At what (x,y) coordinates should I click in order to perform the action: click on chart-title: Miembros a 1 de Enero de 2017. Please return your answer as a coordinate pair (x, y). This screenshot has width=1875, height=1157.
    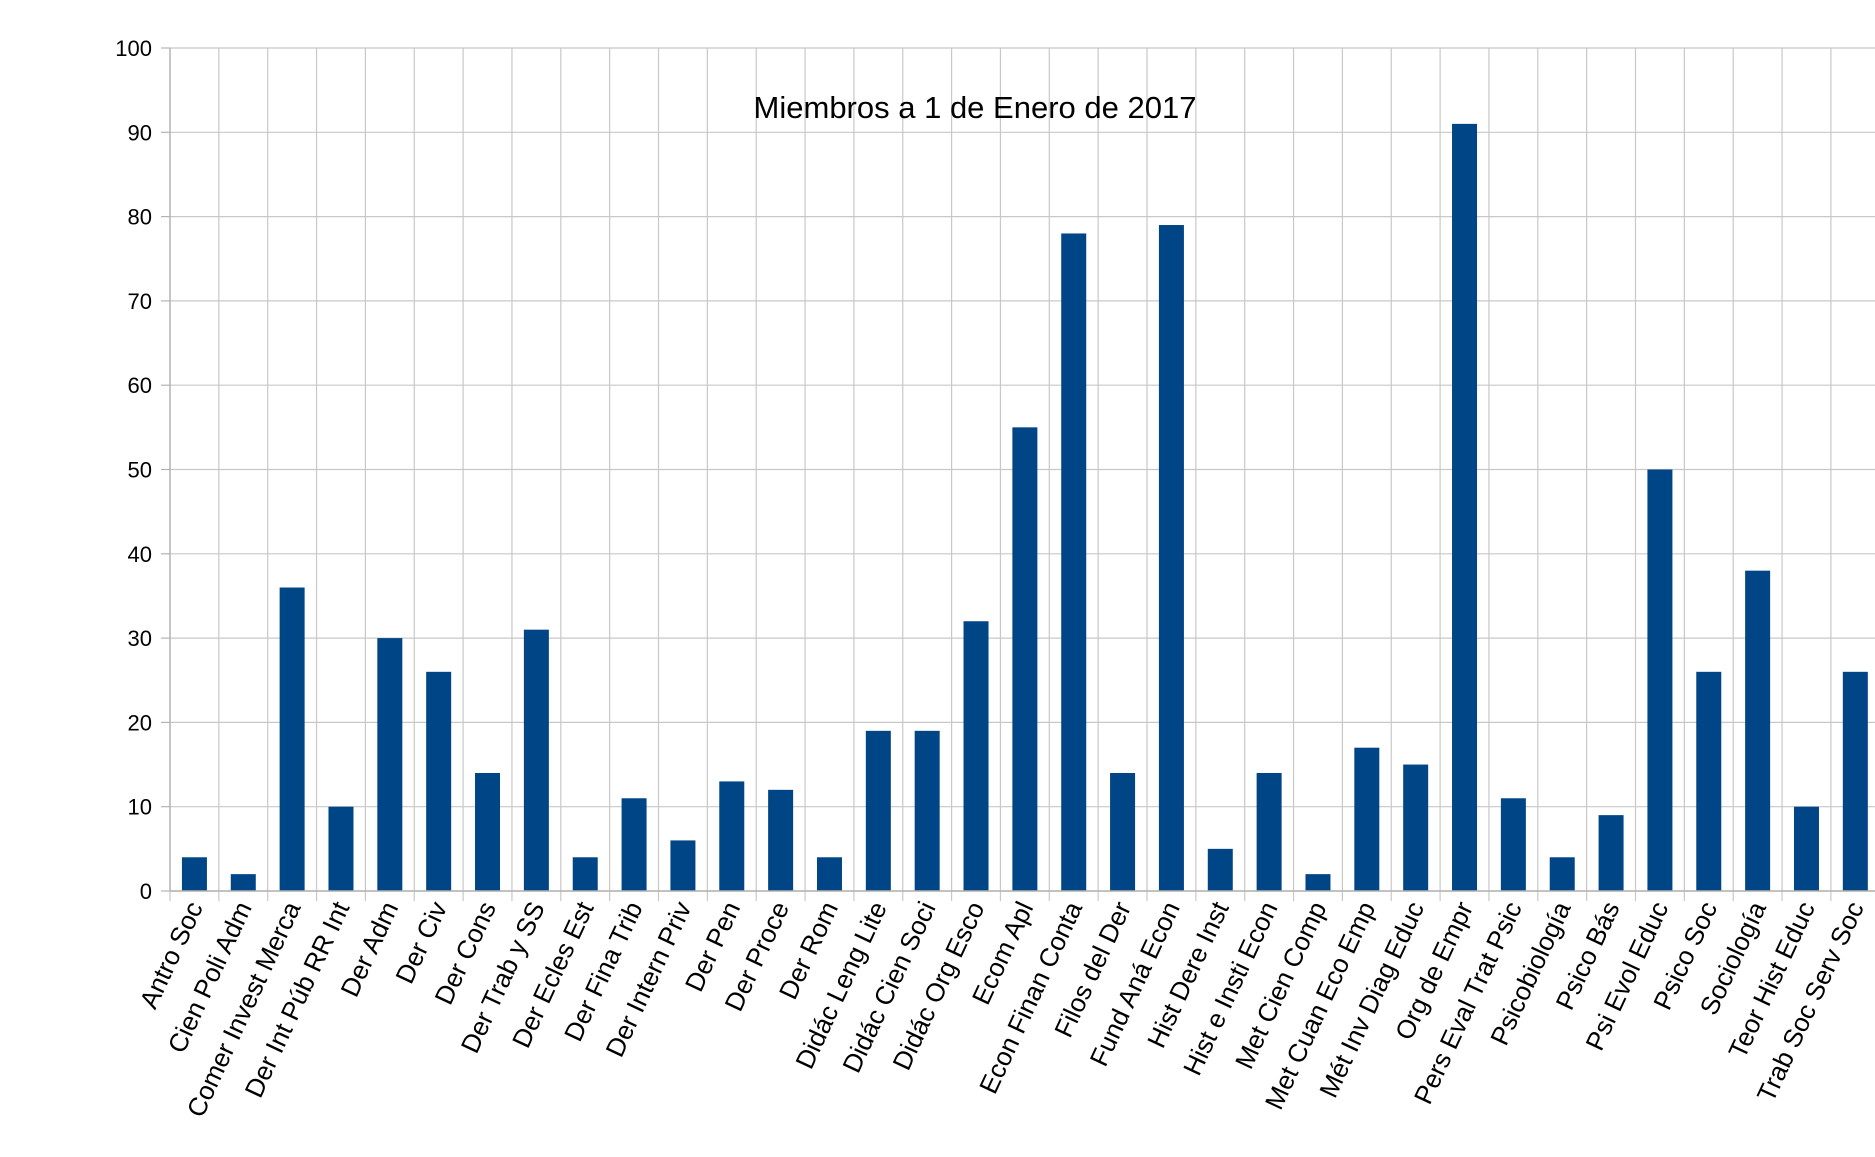
    Looking at the image, I should click on (975, 107).